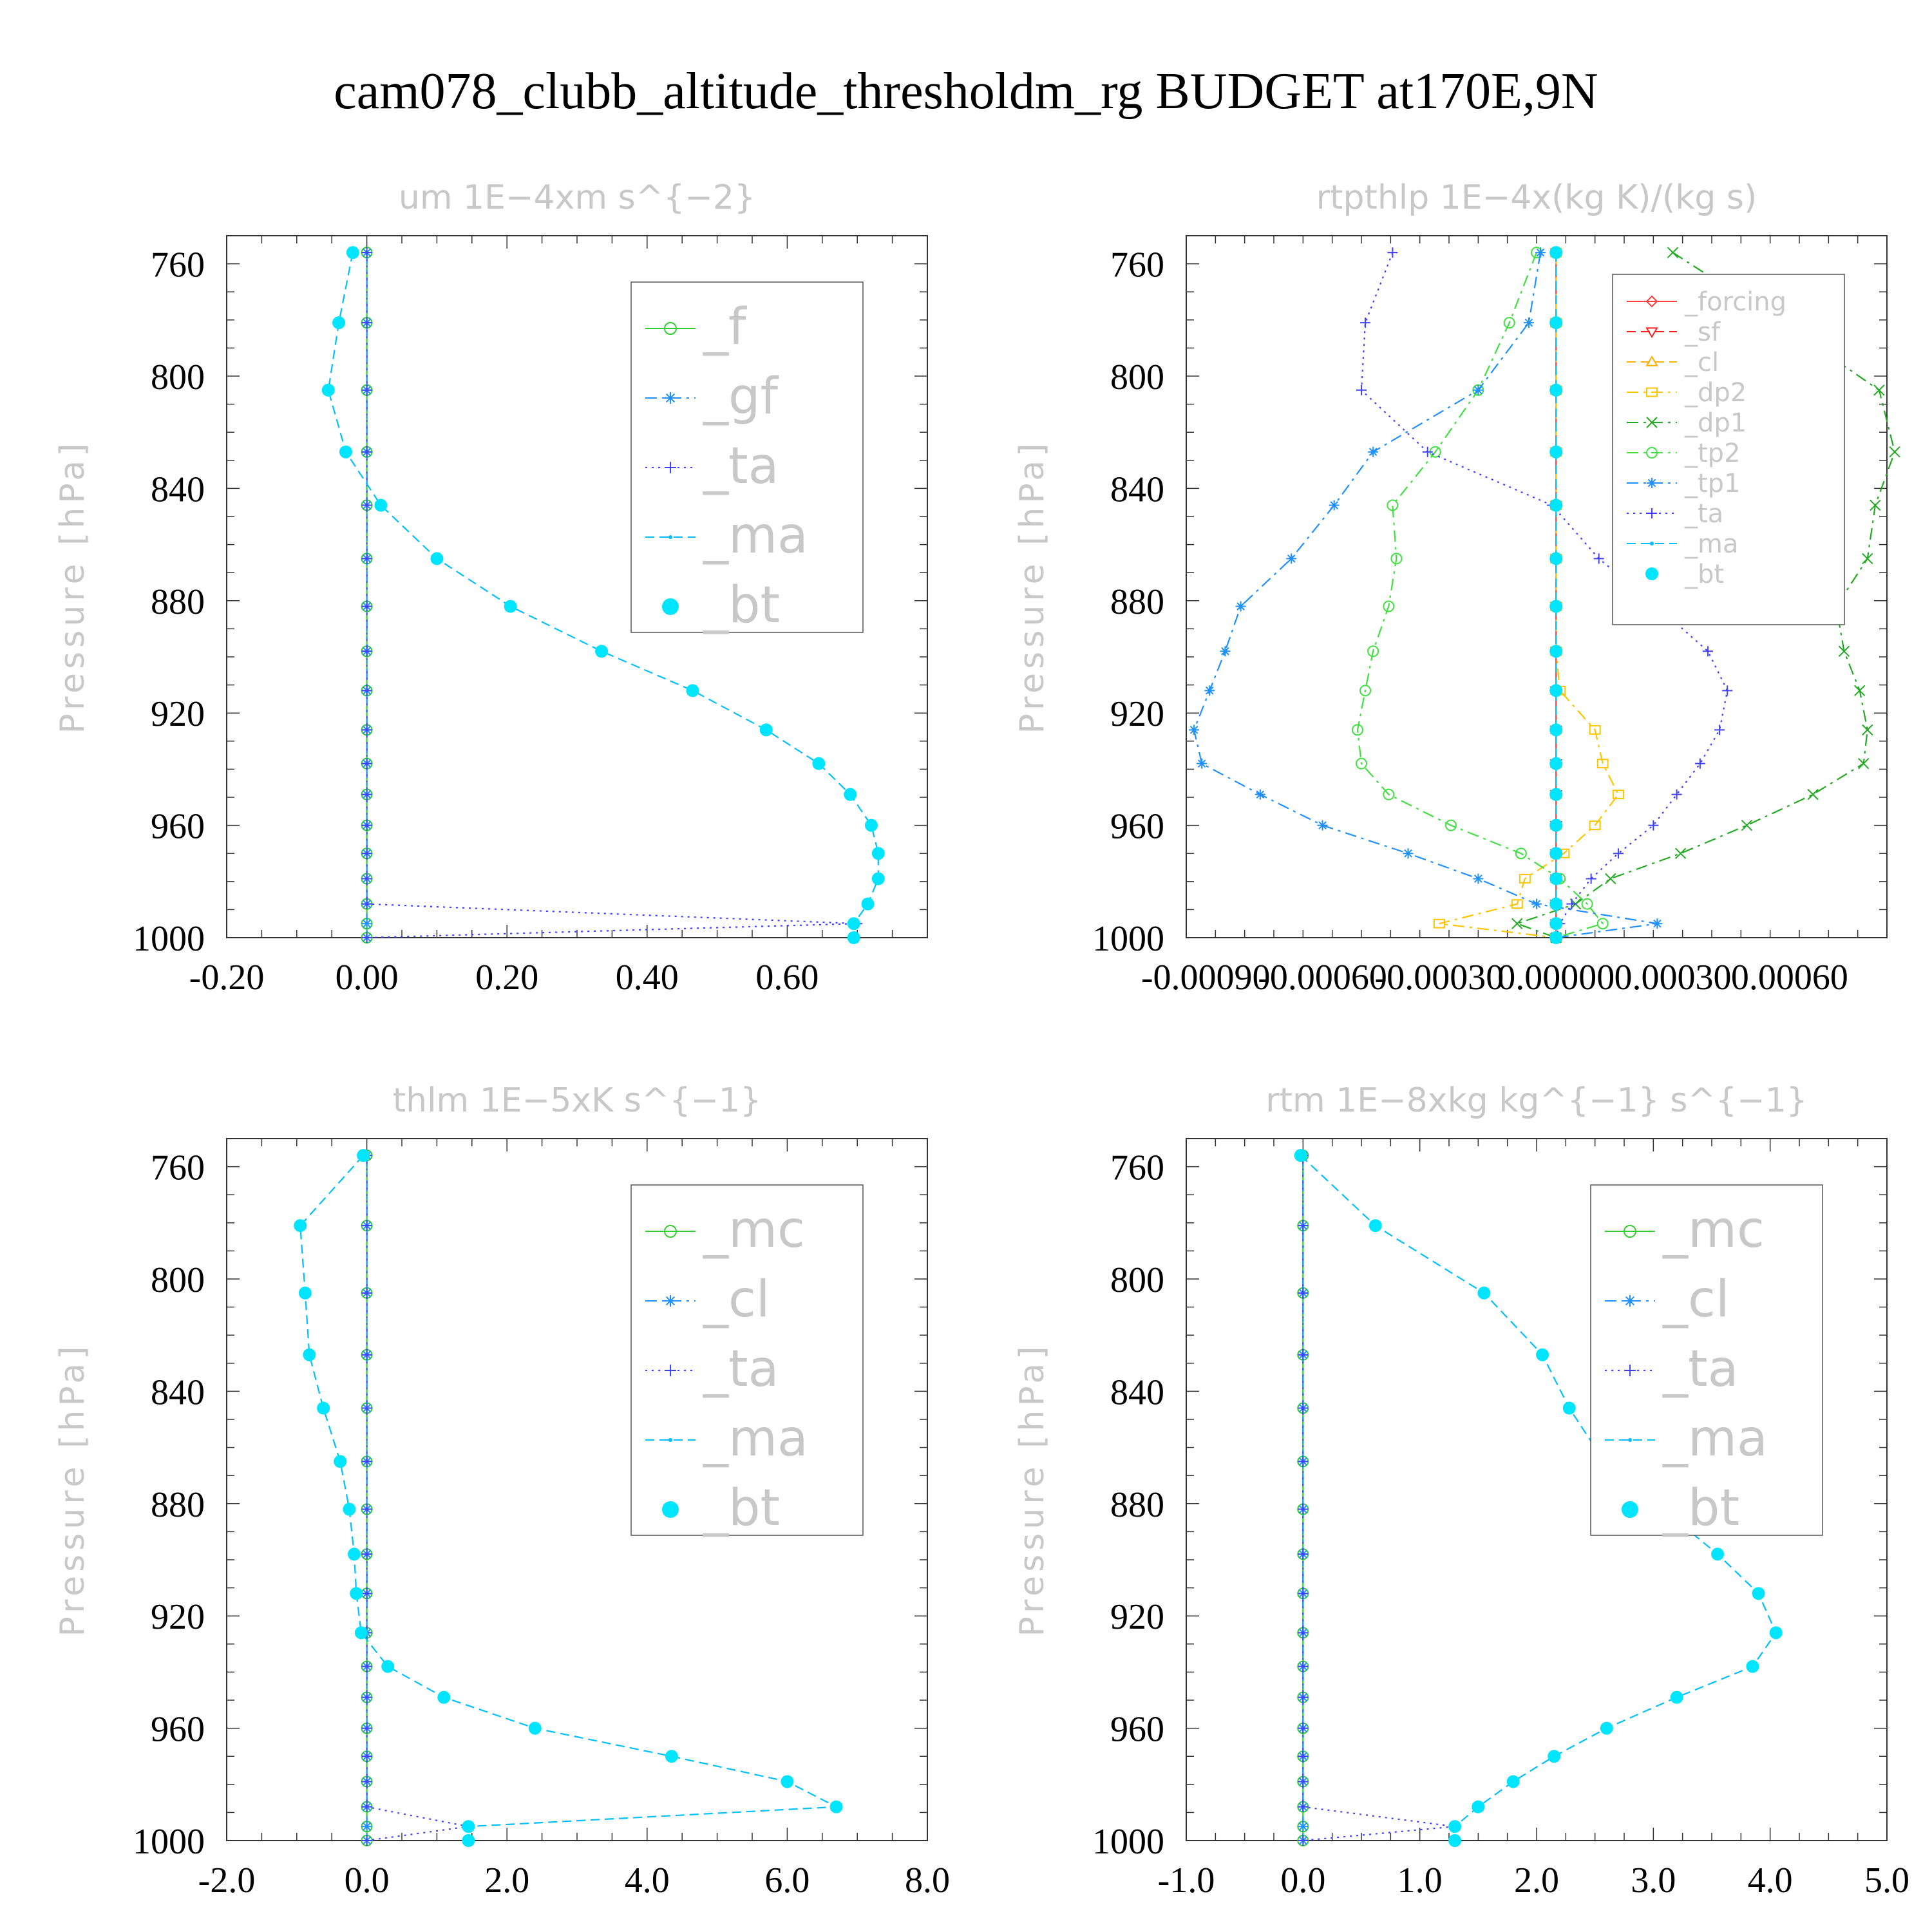  What do you see at coordinates (1032, 1490) in the screenshot?
I see `y-axis-label: Pressure [hPa]` at bounding box center [1032, 1490].